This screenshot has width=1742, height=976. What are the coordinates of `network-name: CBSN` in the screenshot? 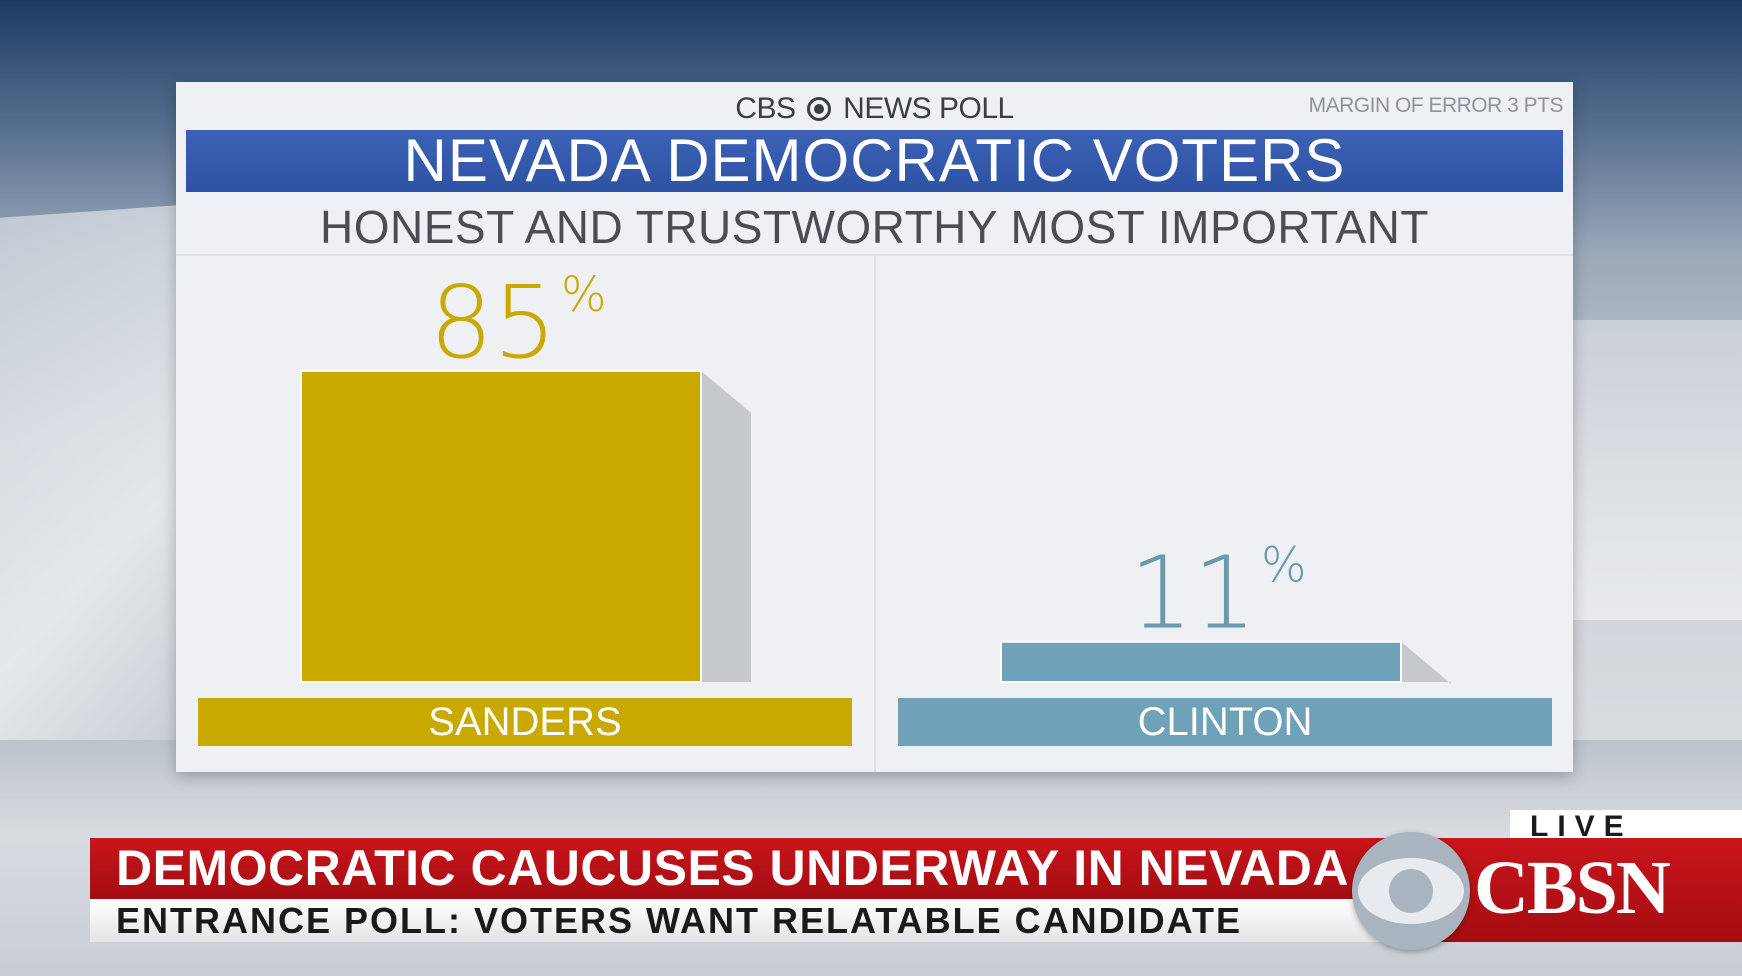 It's located at (1572, 888).